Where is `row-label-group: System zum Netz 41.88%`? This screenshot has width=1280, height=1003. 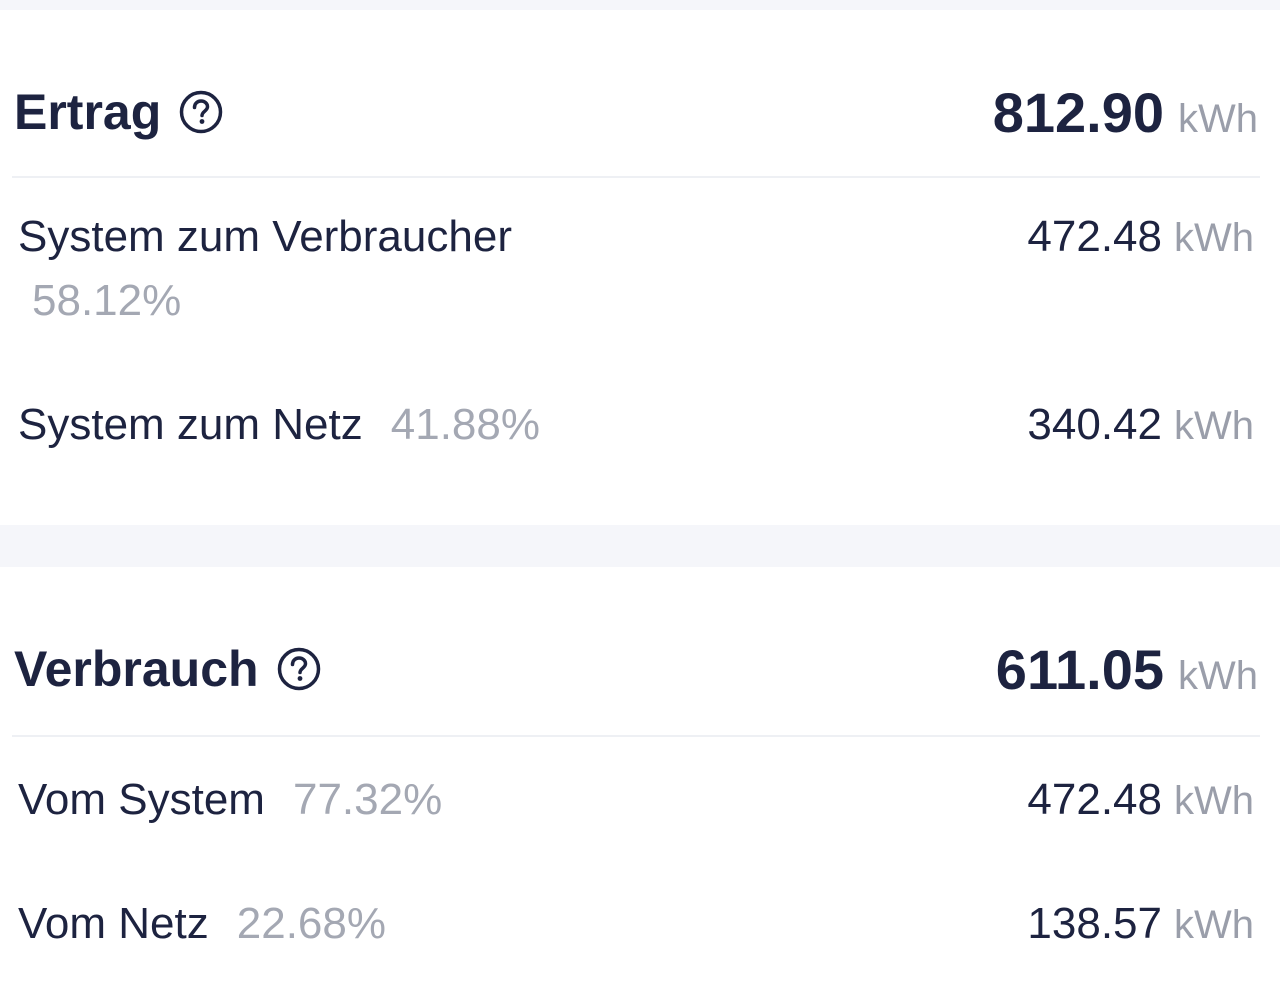 row-label-group: System zum Netz 41.88% is located at coordinates (279, 425).